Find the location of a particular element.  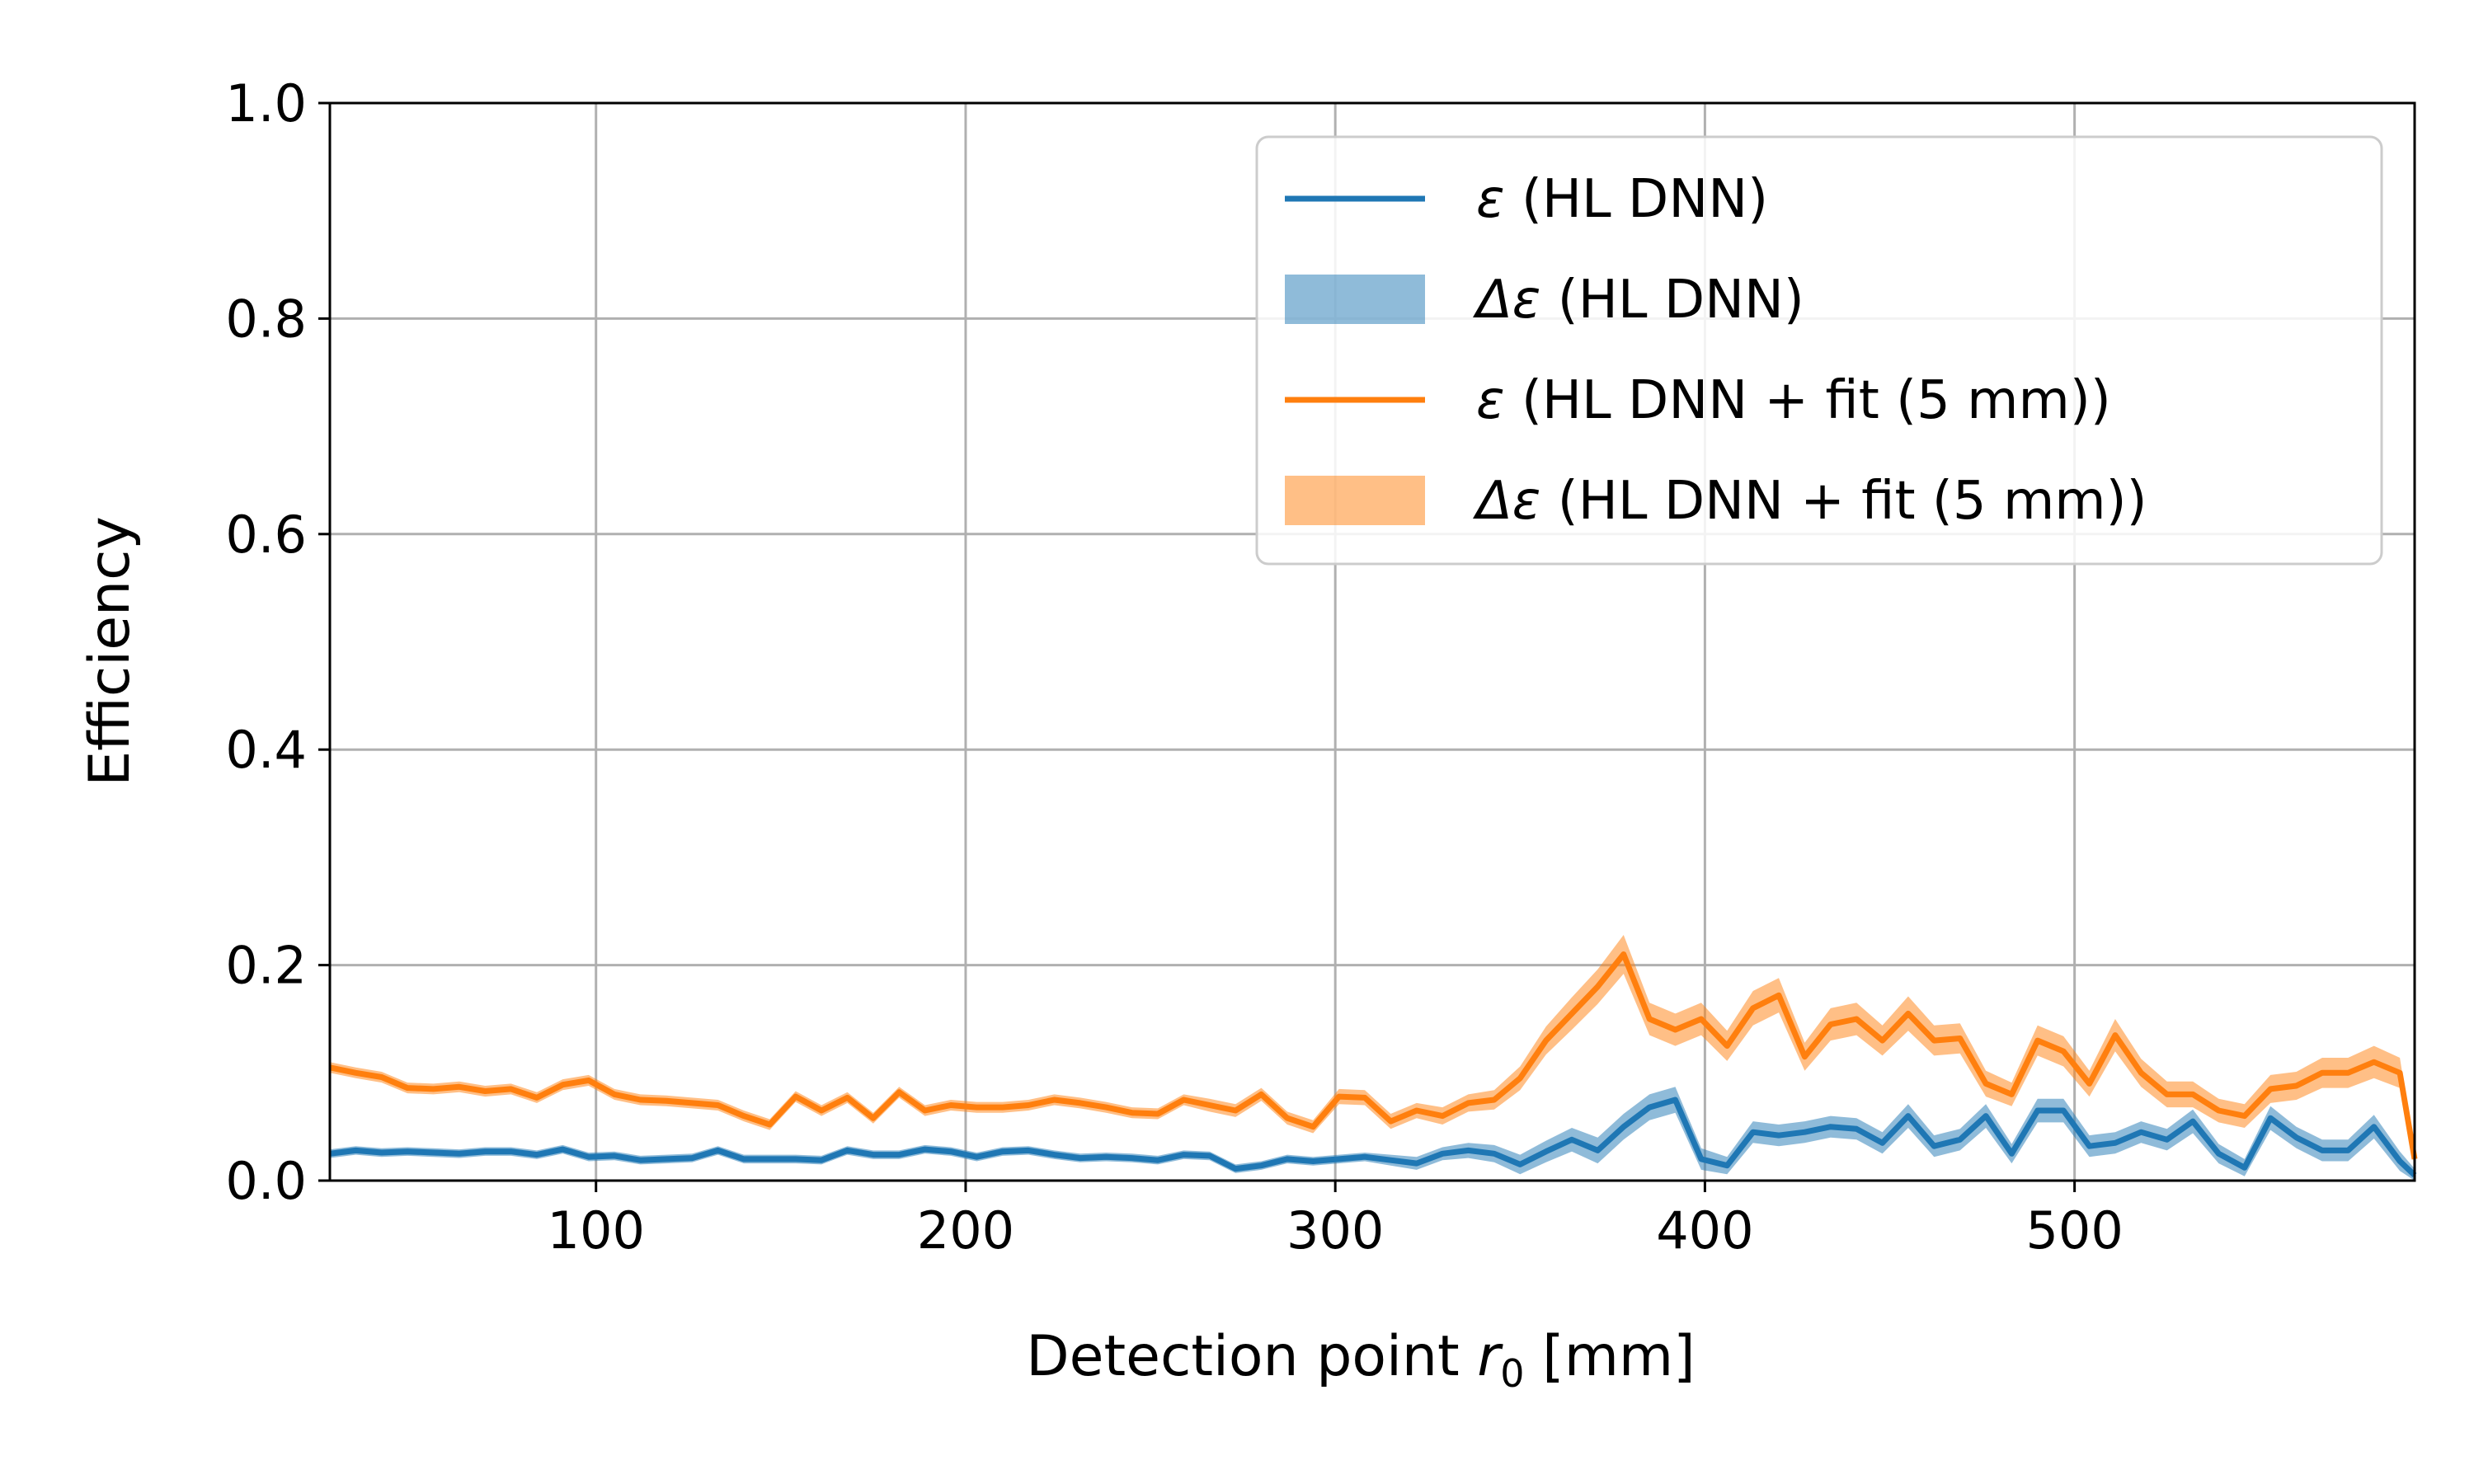

y-tick-label: 1.0 is located at coordinates (266, 103).